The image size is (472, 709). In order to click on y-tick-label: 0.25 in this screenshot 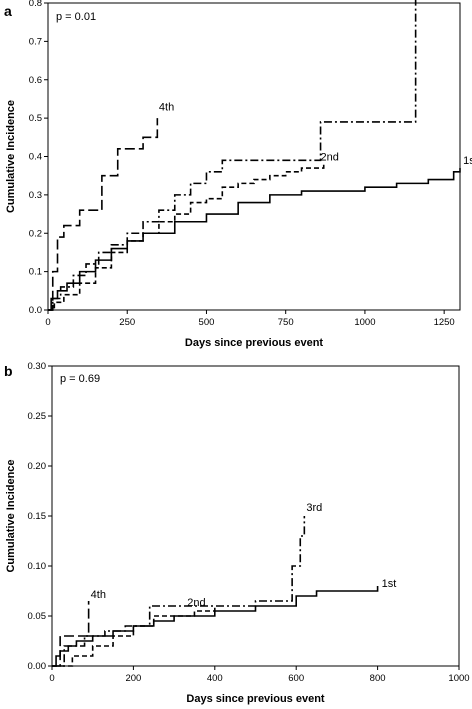, I will do `click(37, 416)`.